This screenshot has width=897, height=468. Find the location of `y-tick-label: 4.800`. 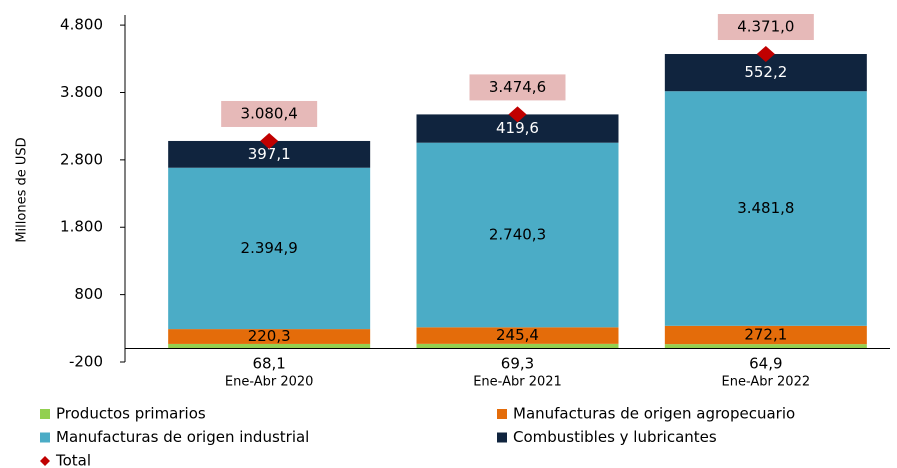

y-tick-label: 4.800 is located at coordinates (81, 25).